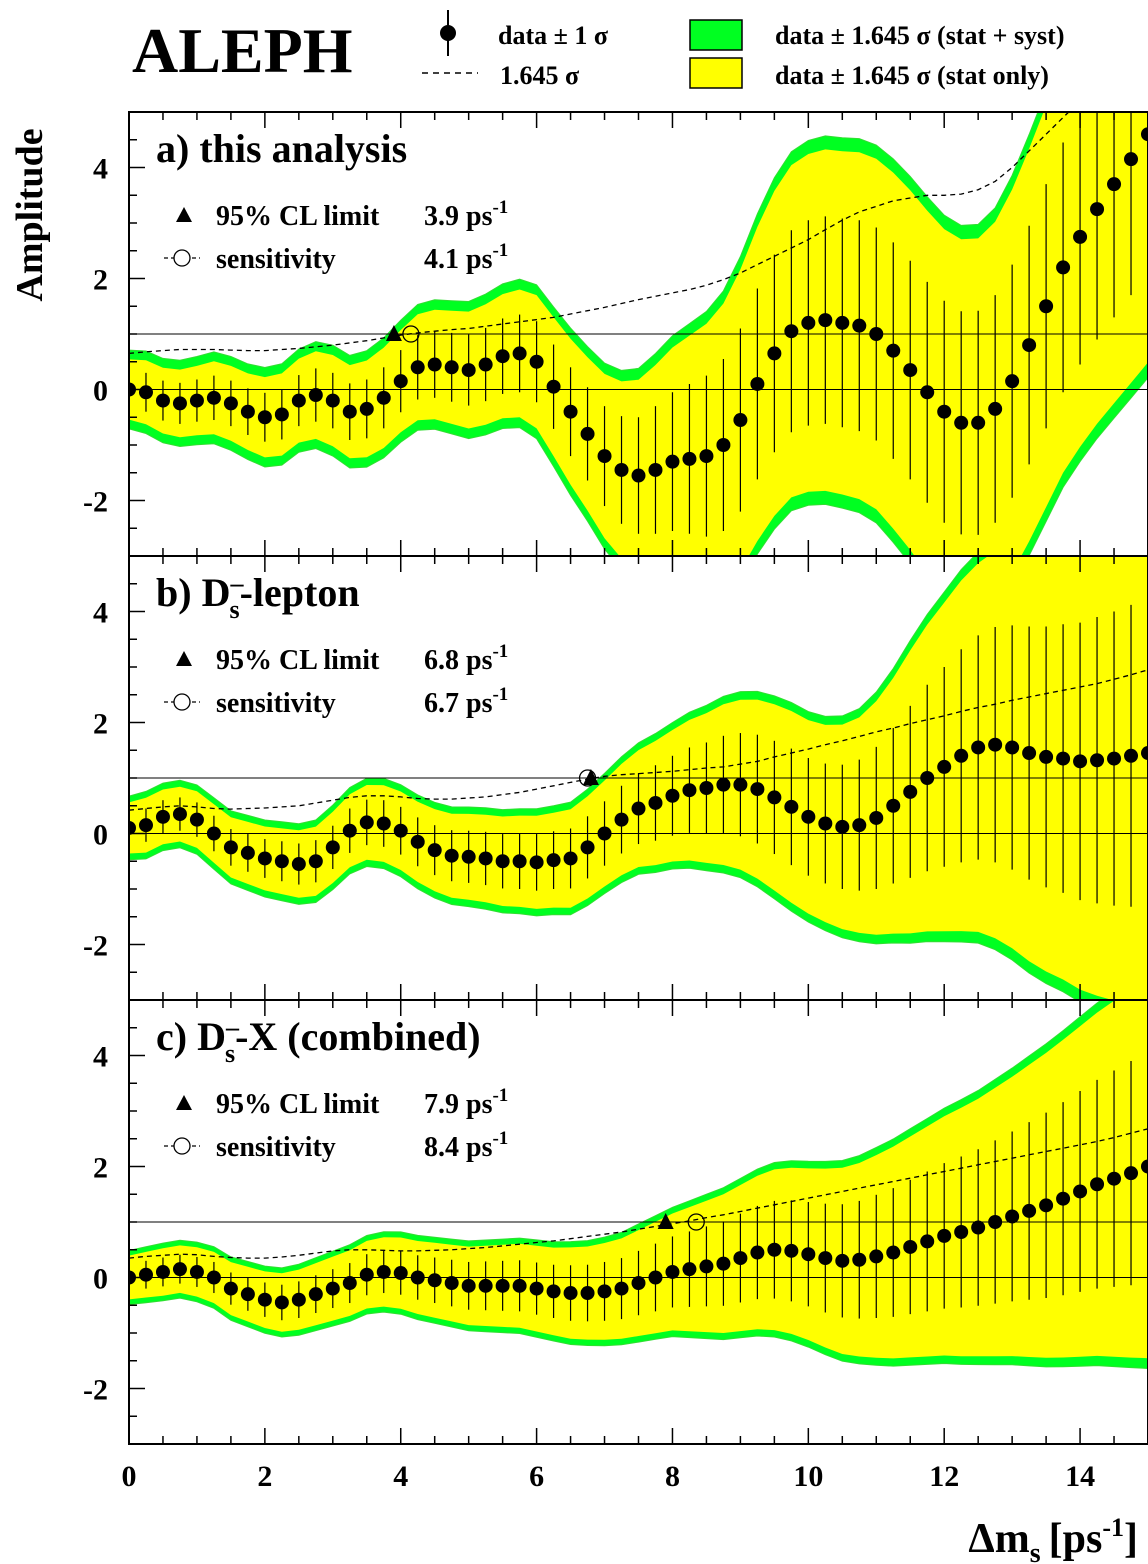 Image resolution: width=1148 pixels, height=1564 pixels. I want to click on limit-marker, so click(665, 1221).